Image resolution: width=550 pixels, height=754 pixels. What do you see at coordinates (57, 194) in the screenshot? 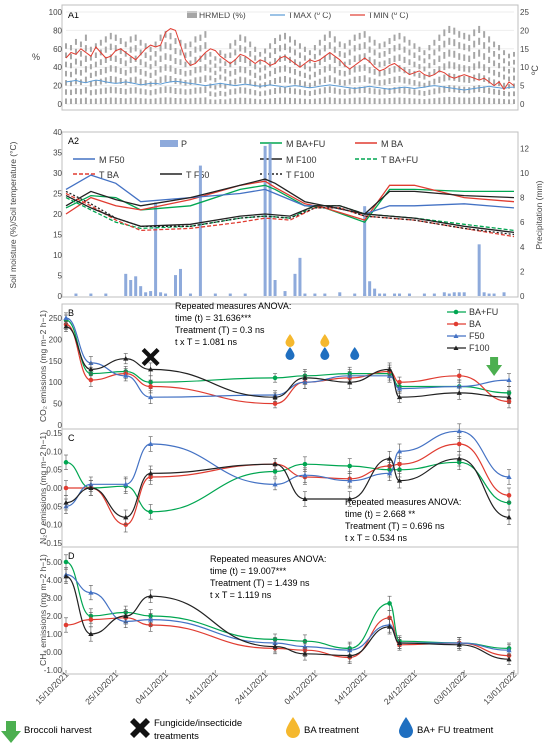
I see `a2-ytick-left: 25` at bounding box center [57, 194].